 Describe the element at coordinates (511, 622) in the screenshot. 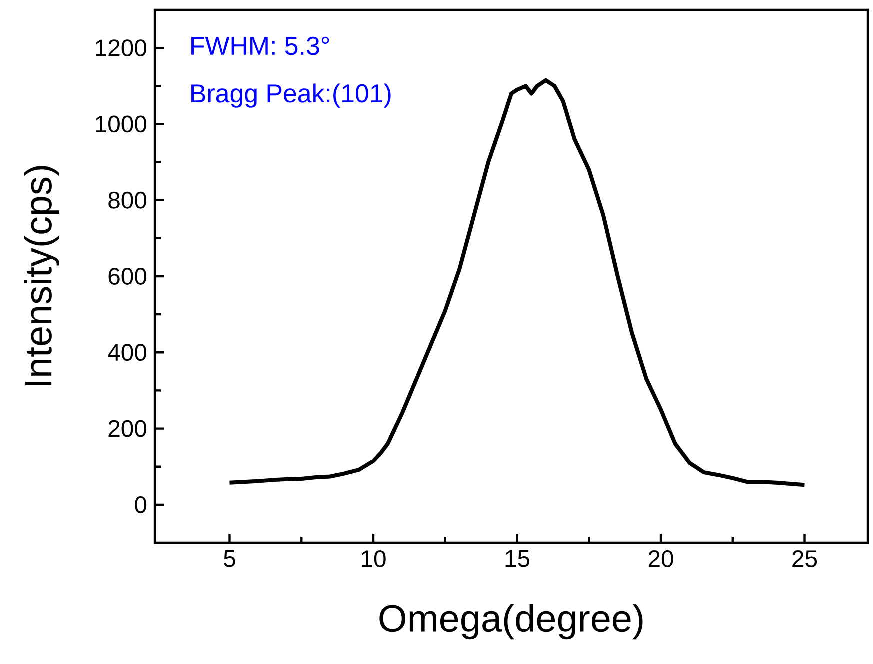

I see `x-axis-title: Omega(degree)` at that location.